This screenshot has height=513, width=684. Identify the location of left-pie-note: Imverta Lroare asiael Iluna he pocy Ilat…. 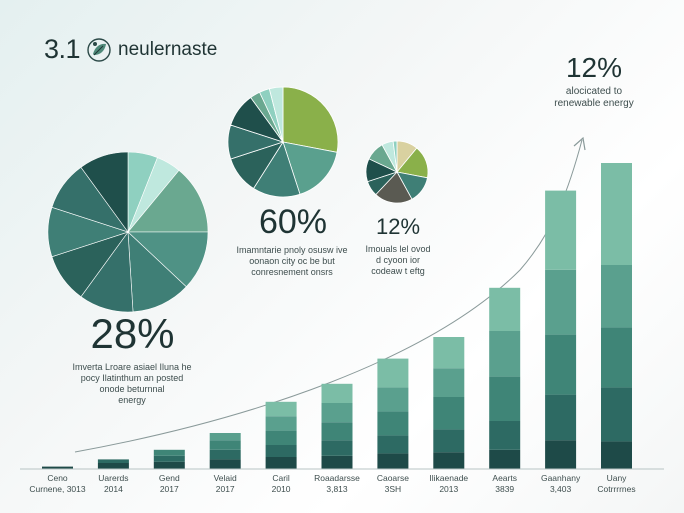
(132, 384).